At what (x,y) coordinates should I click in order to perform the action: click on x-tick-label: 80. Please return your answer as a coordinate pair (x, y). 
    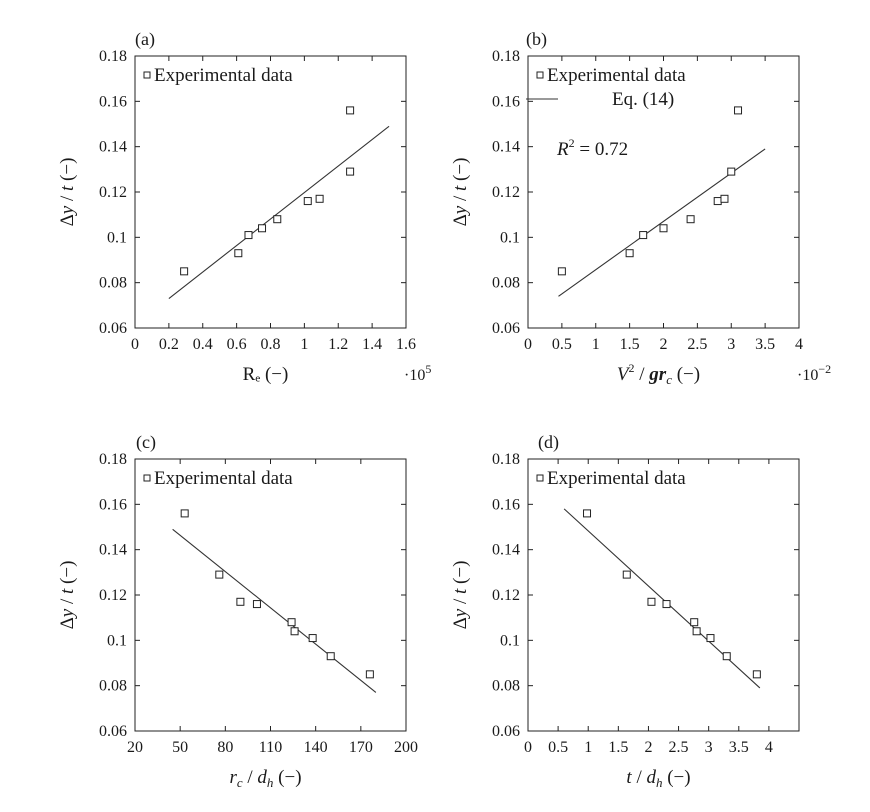
    Looking at the image, I should click on (225, 747).